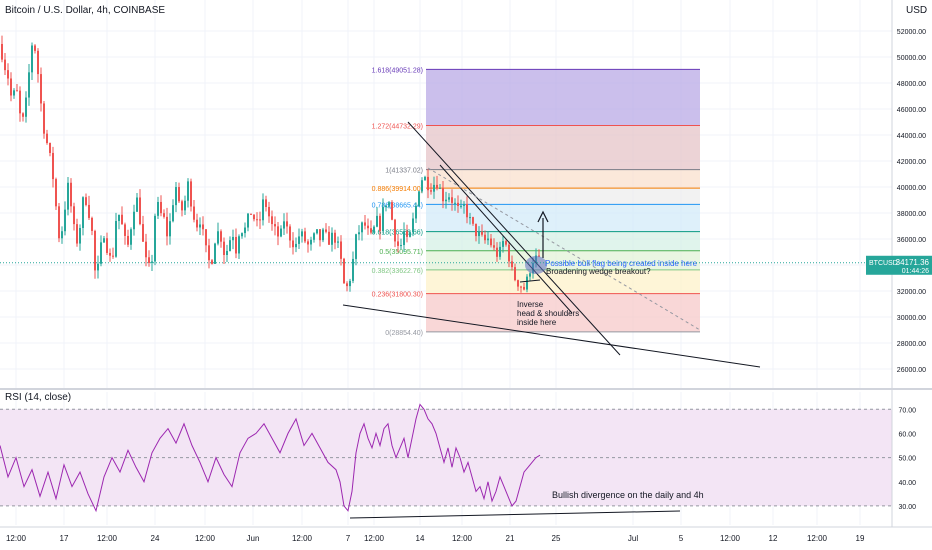  Describe the element at coordinates (911, 58) in the screenshot. I see `price-tick-label: 50000.00` at that location.